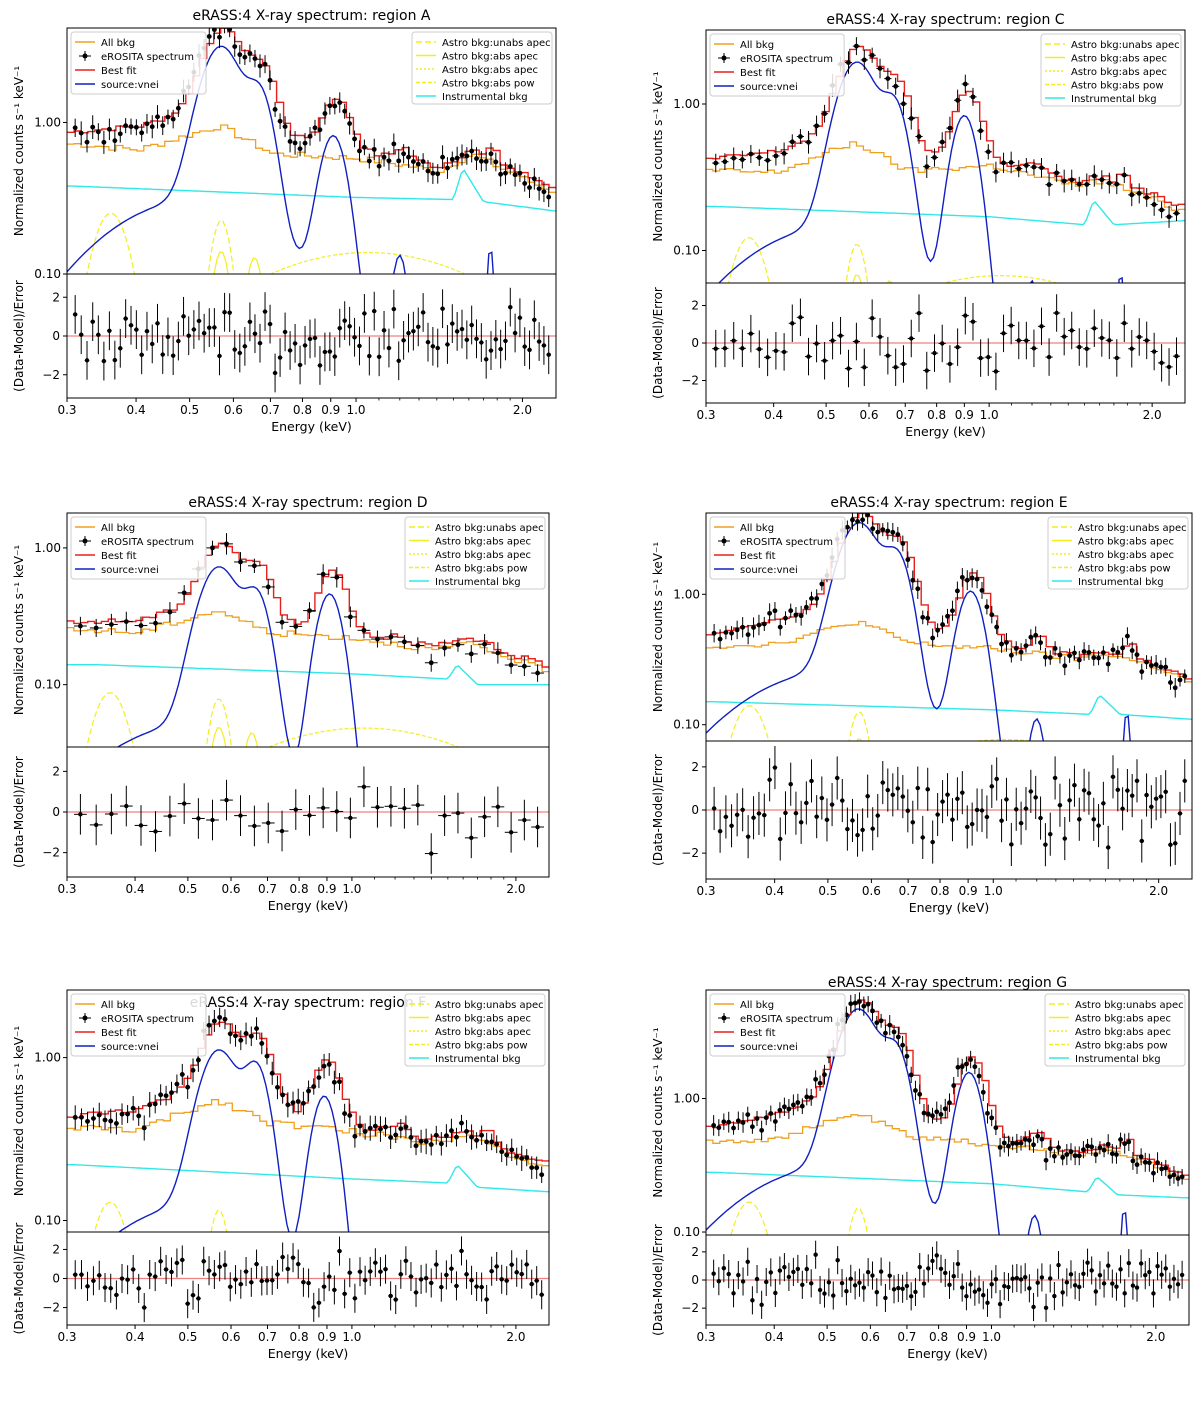 Image resolution: width=1200 pixels, height=1402 pixels. Describe the element at coordinates (1119, 59) in the screenshot. I see `legend-entry: Astro bkg:abs apec` at that location.